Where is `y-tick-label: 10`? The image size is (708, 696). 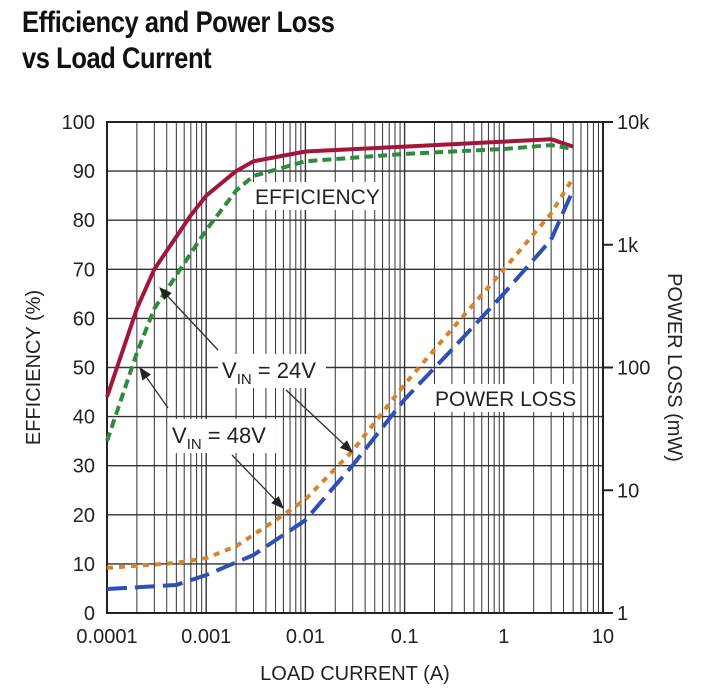
y-tick-label: 10 is located at coordinates (84, 565).